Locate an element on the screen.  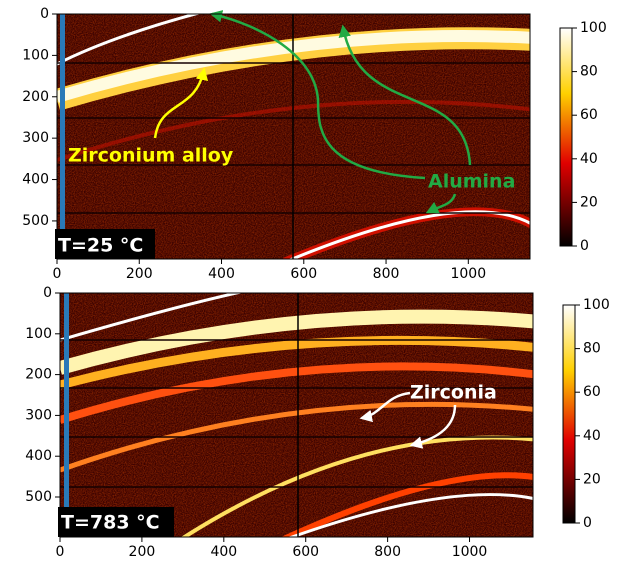
annotation: T=25 °C is located at coordinates (100, 246).